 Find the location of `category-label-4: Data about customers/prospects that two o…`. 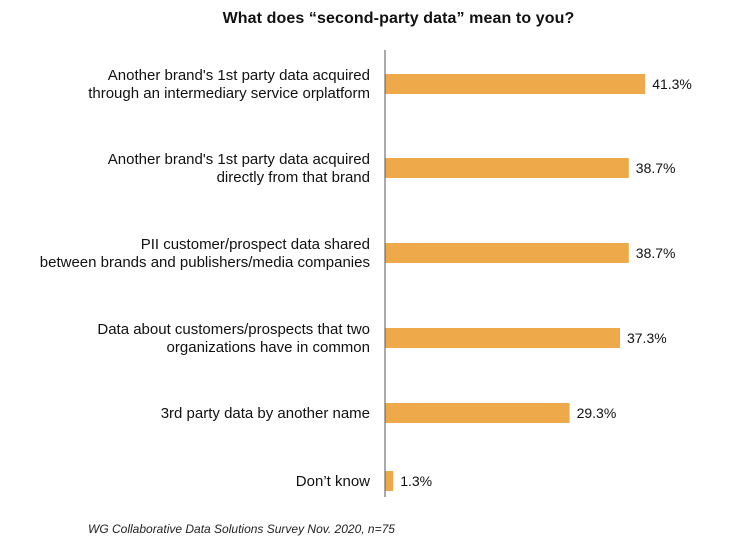

category-label-4: Data about customers/prospects that two o… is located at coordinates (233, 338).